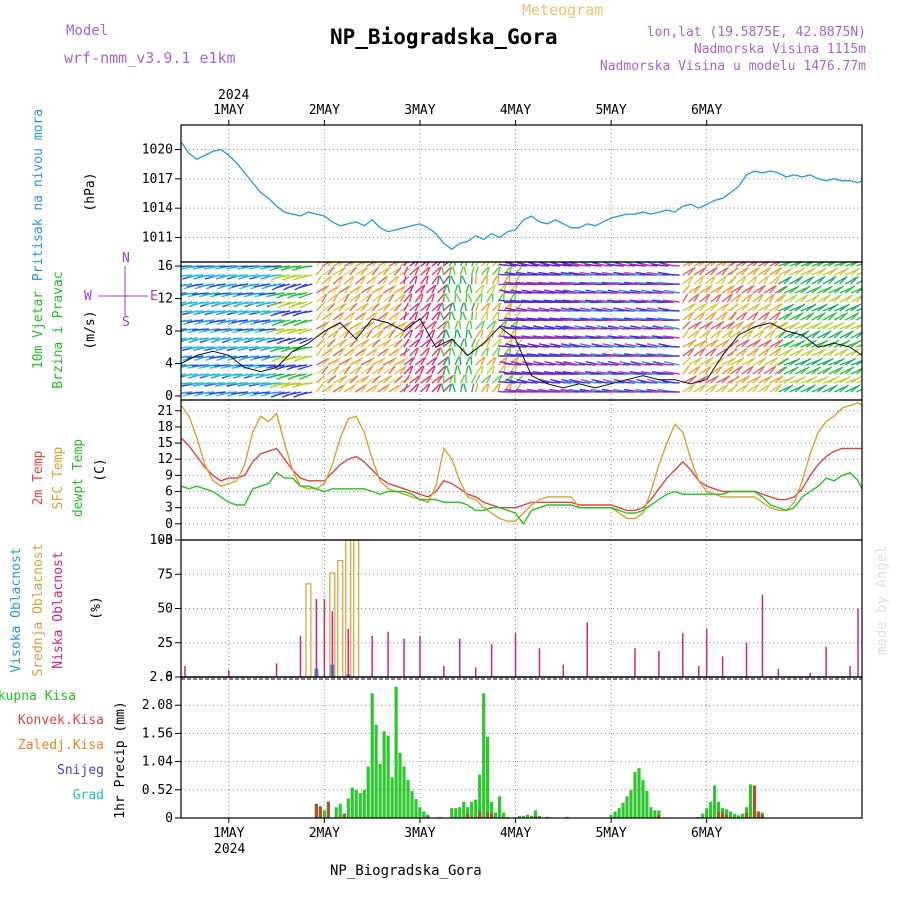  Describe the element at coordinates (61, 745) in the screenshot. I see `precip-freezing-label: Zaledj.Kisa` at that location.